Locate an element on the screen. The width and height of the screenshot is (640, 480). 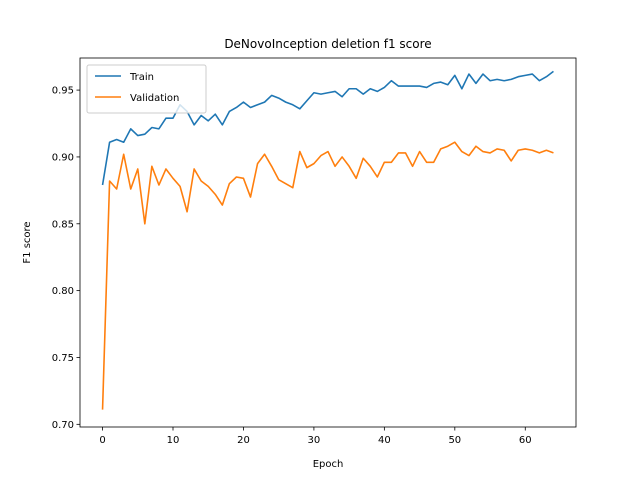
legend-label-validation: Validation is located at coordinates (154, 98).